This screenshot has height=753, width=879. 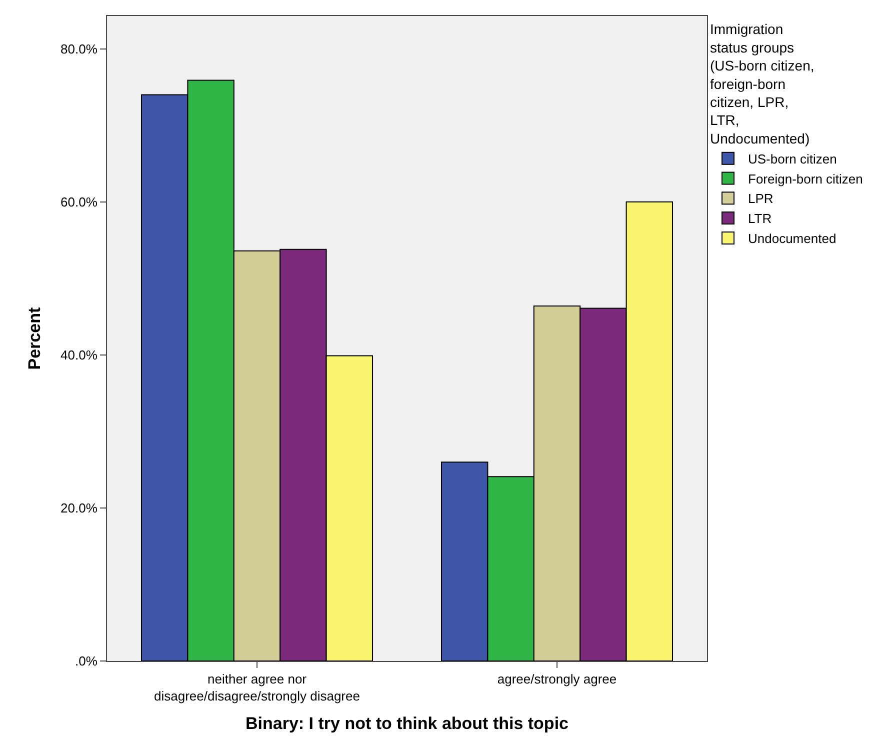 What do you see at coordinates (557, 679) in the screenshot?
I see `x-tick-label: agree/strongly agree` at bounding box center [557, 679].